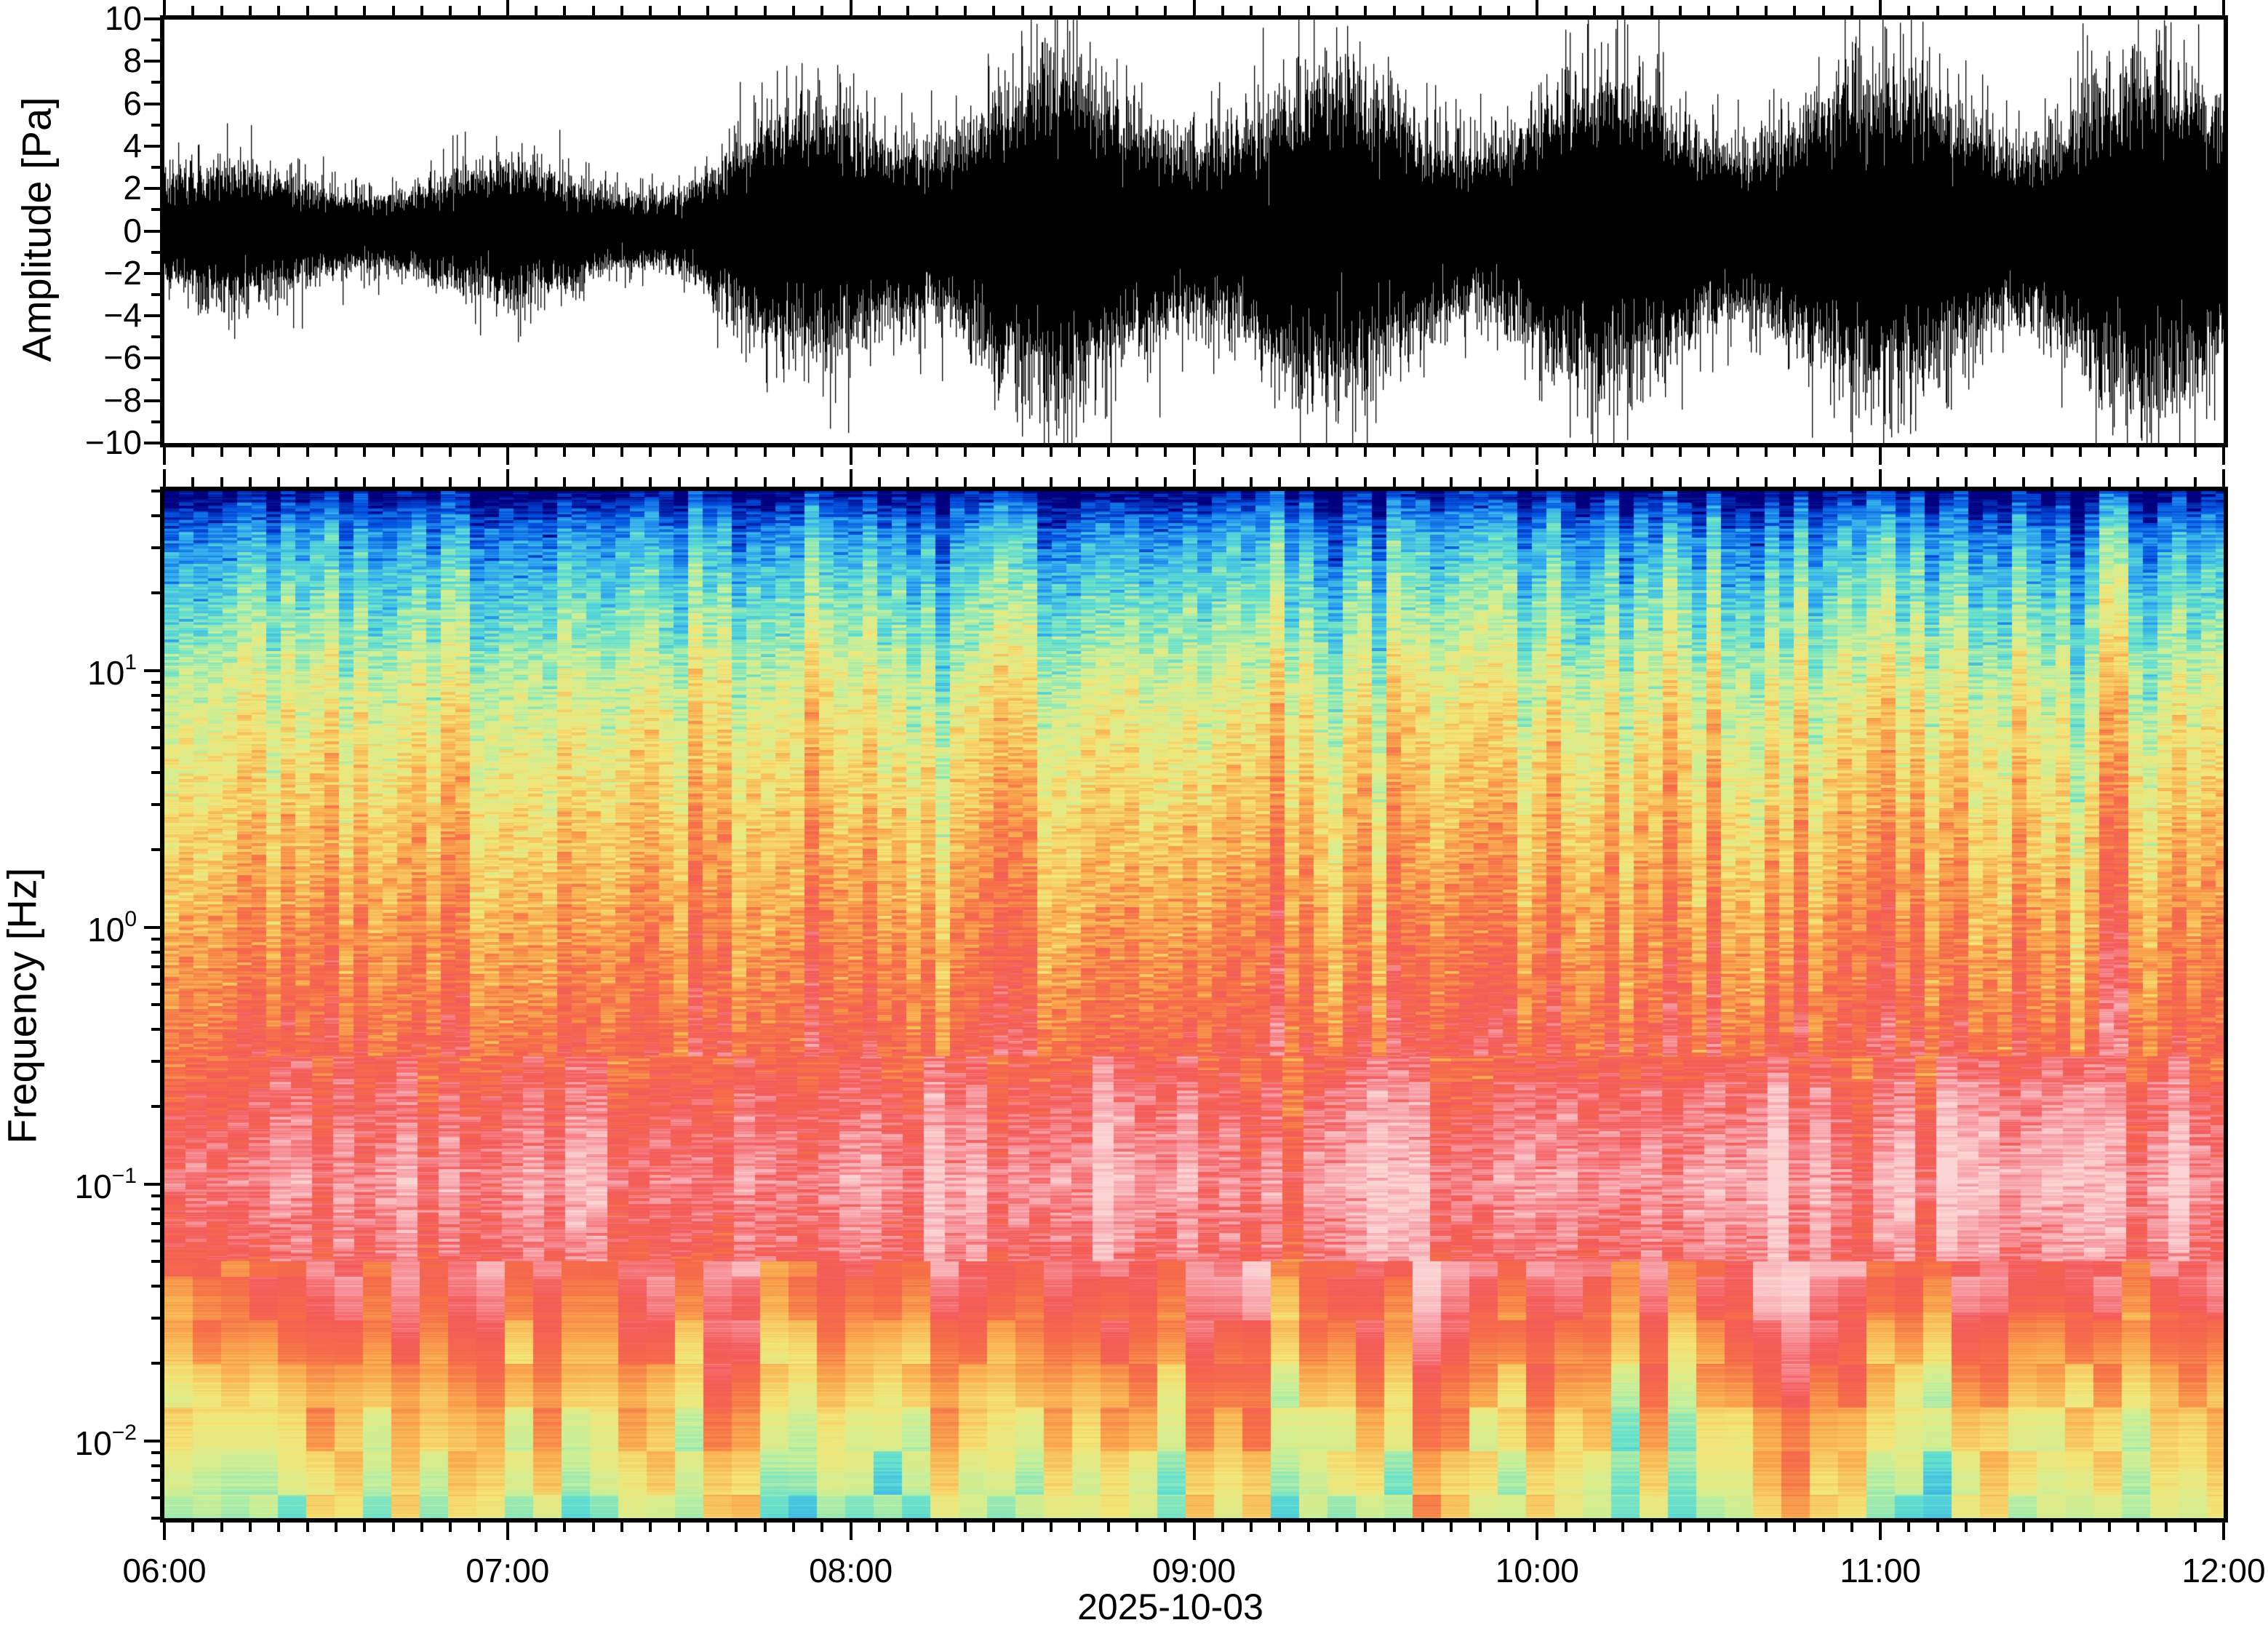  Describe the element at coordinates (1881, 1570) in the screenshot. I see `time-tick-label: 11:00` at that location.